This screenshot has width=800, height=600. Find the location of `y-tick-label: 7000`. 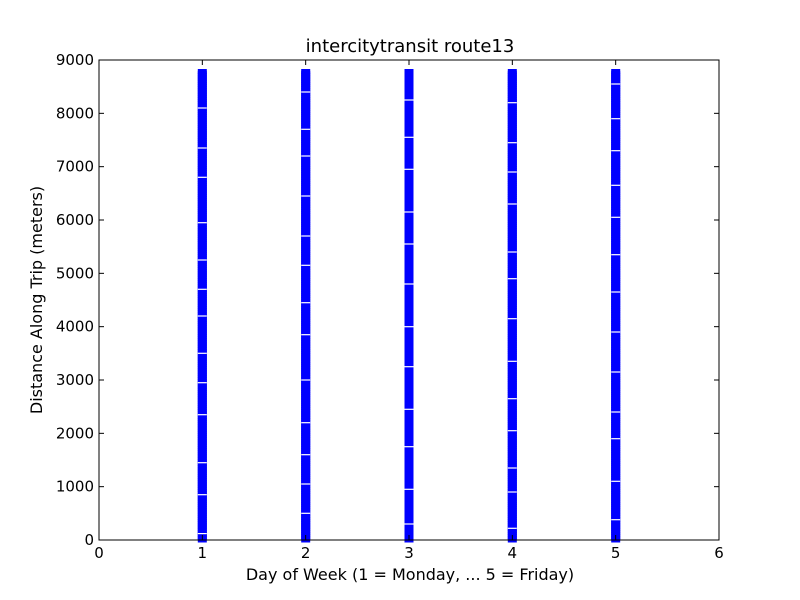

y-tick-label: 7000 is located at coordinates (75, 167).